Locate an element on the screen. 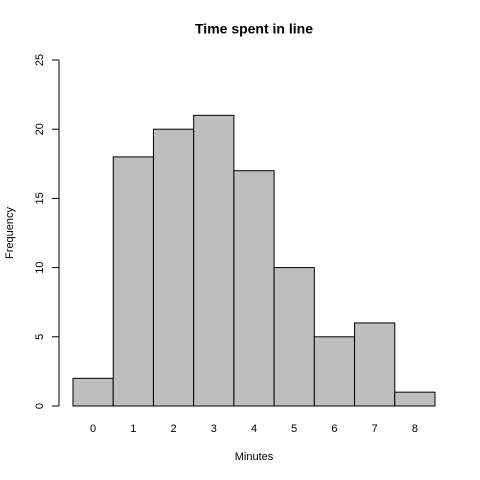  y-tick-label: 5 is located at coordinates (40, 337).